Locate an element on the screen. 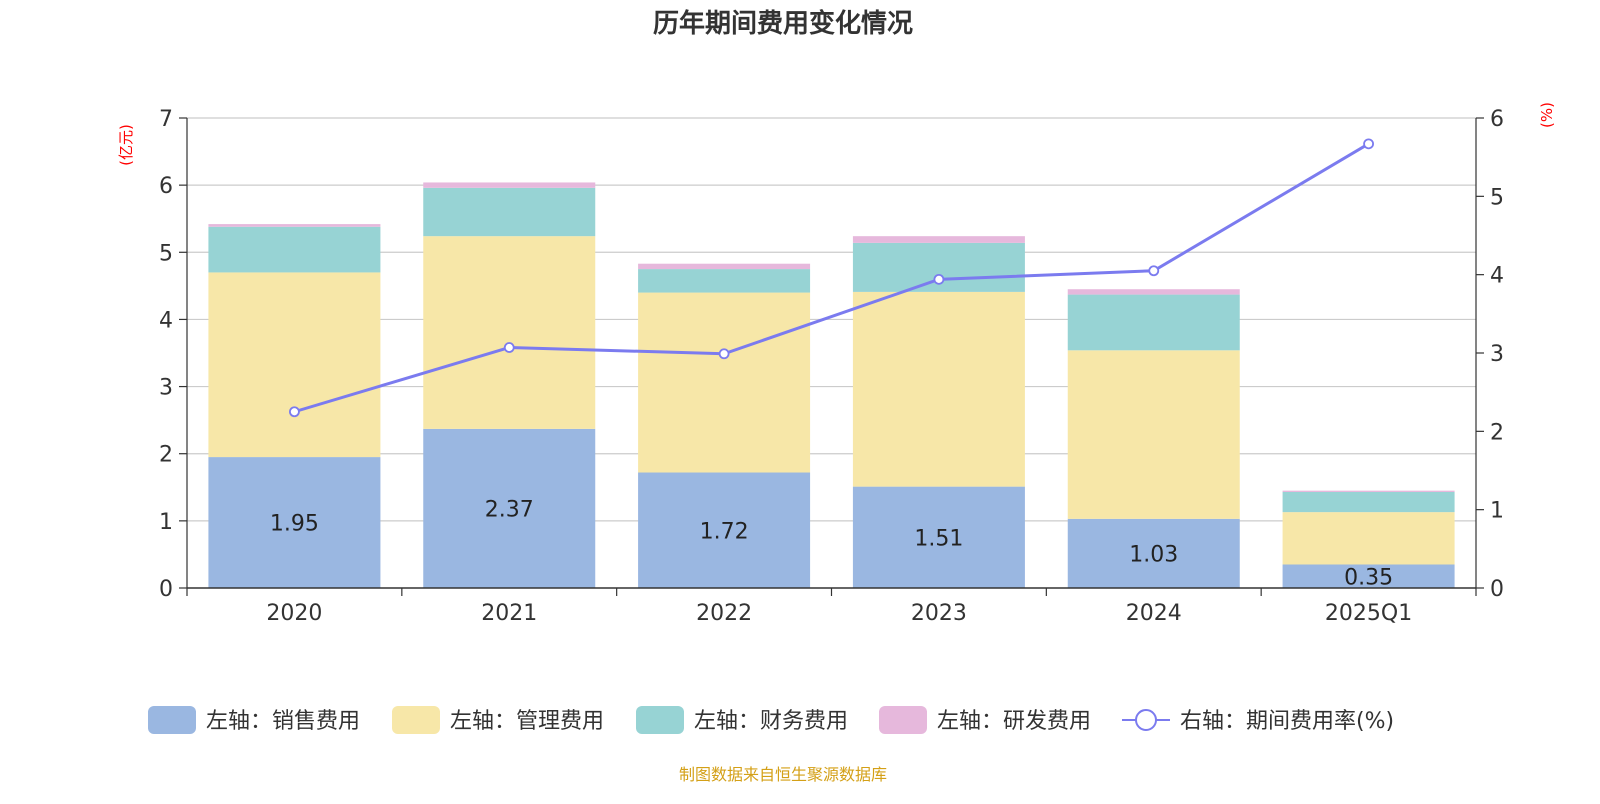 The height and width of the screenshot is (804, 1600). left-tick-label: 1 is located at coordinates (166, 522).